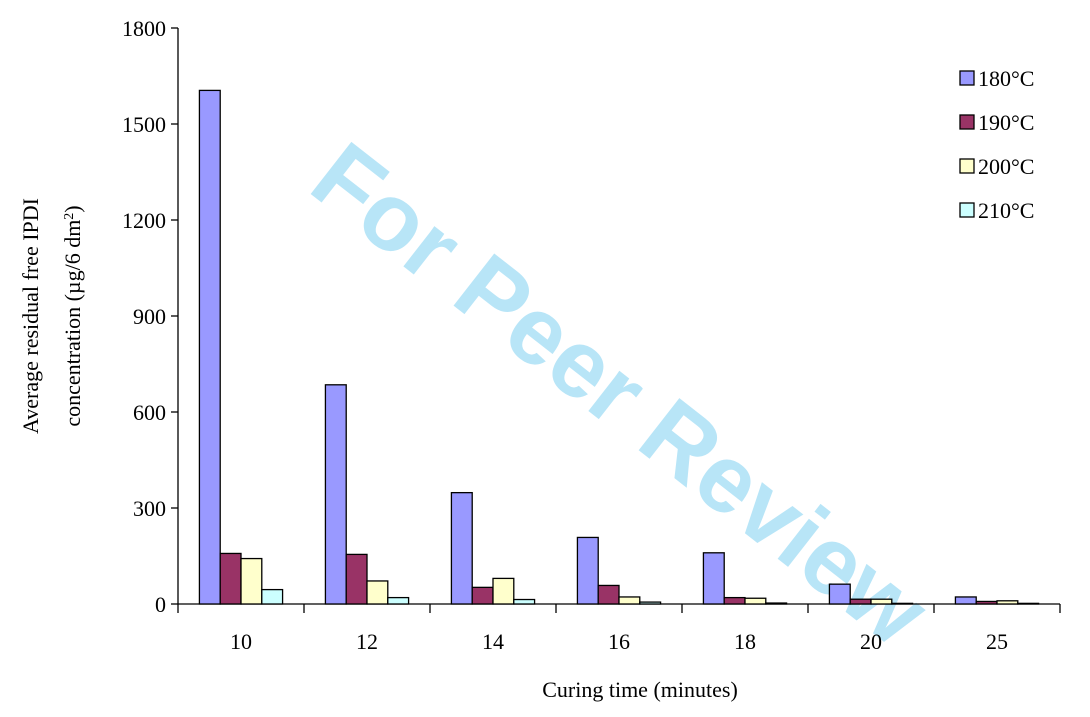  Describe the element at coordinates (241, 641) in the screenshot. I see `x-tick-label: 10` at that location.